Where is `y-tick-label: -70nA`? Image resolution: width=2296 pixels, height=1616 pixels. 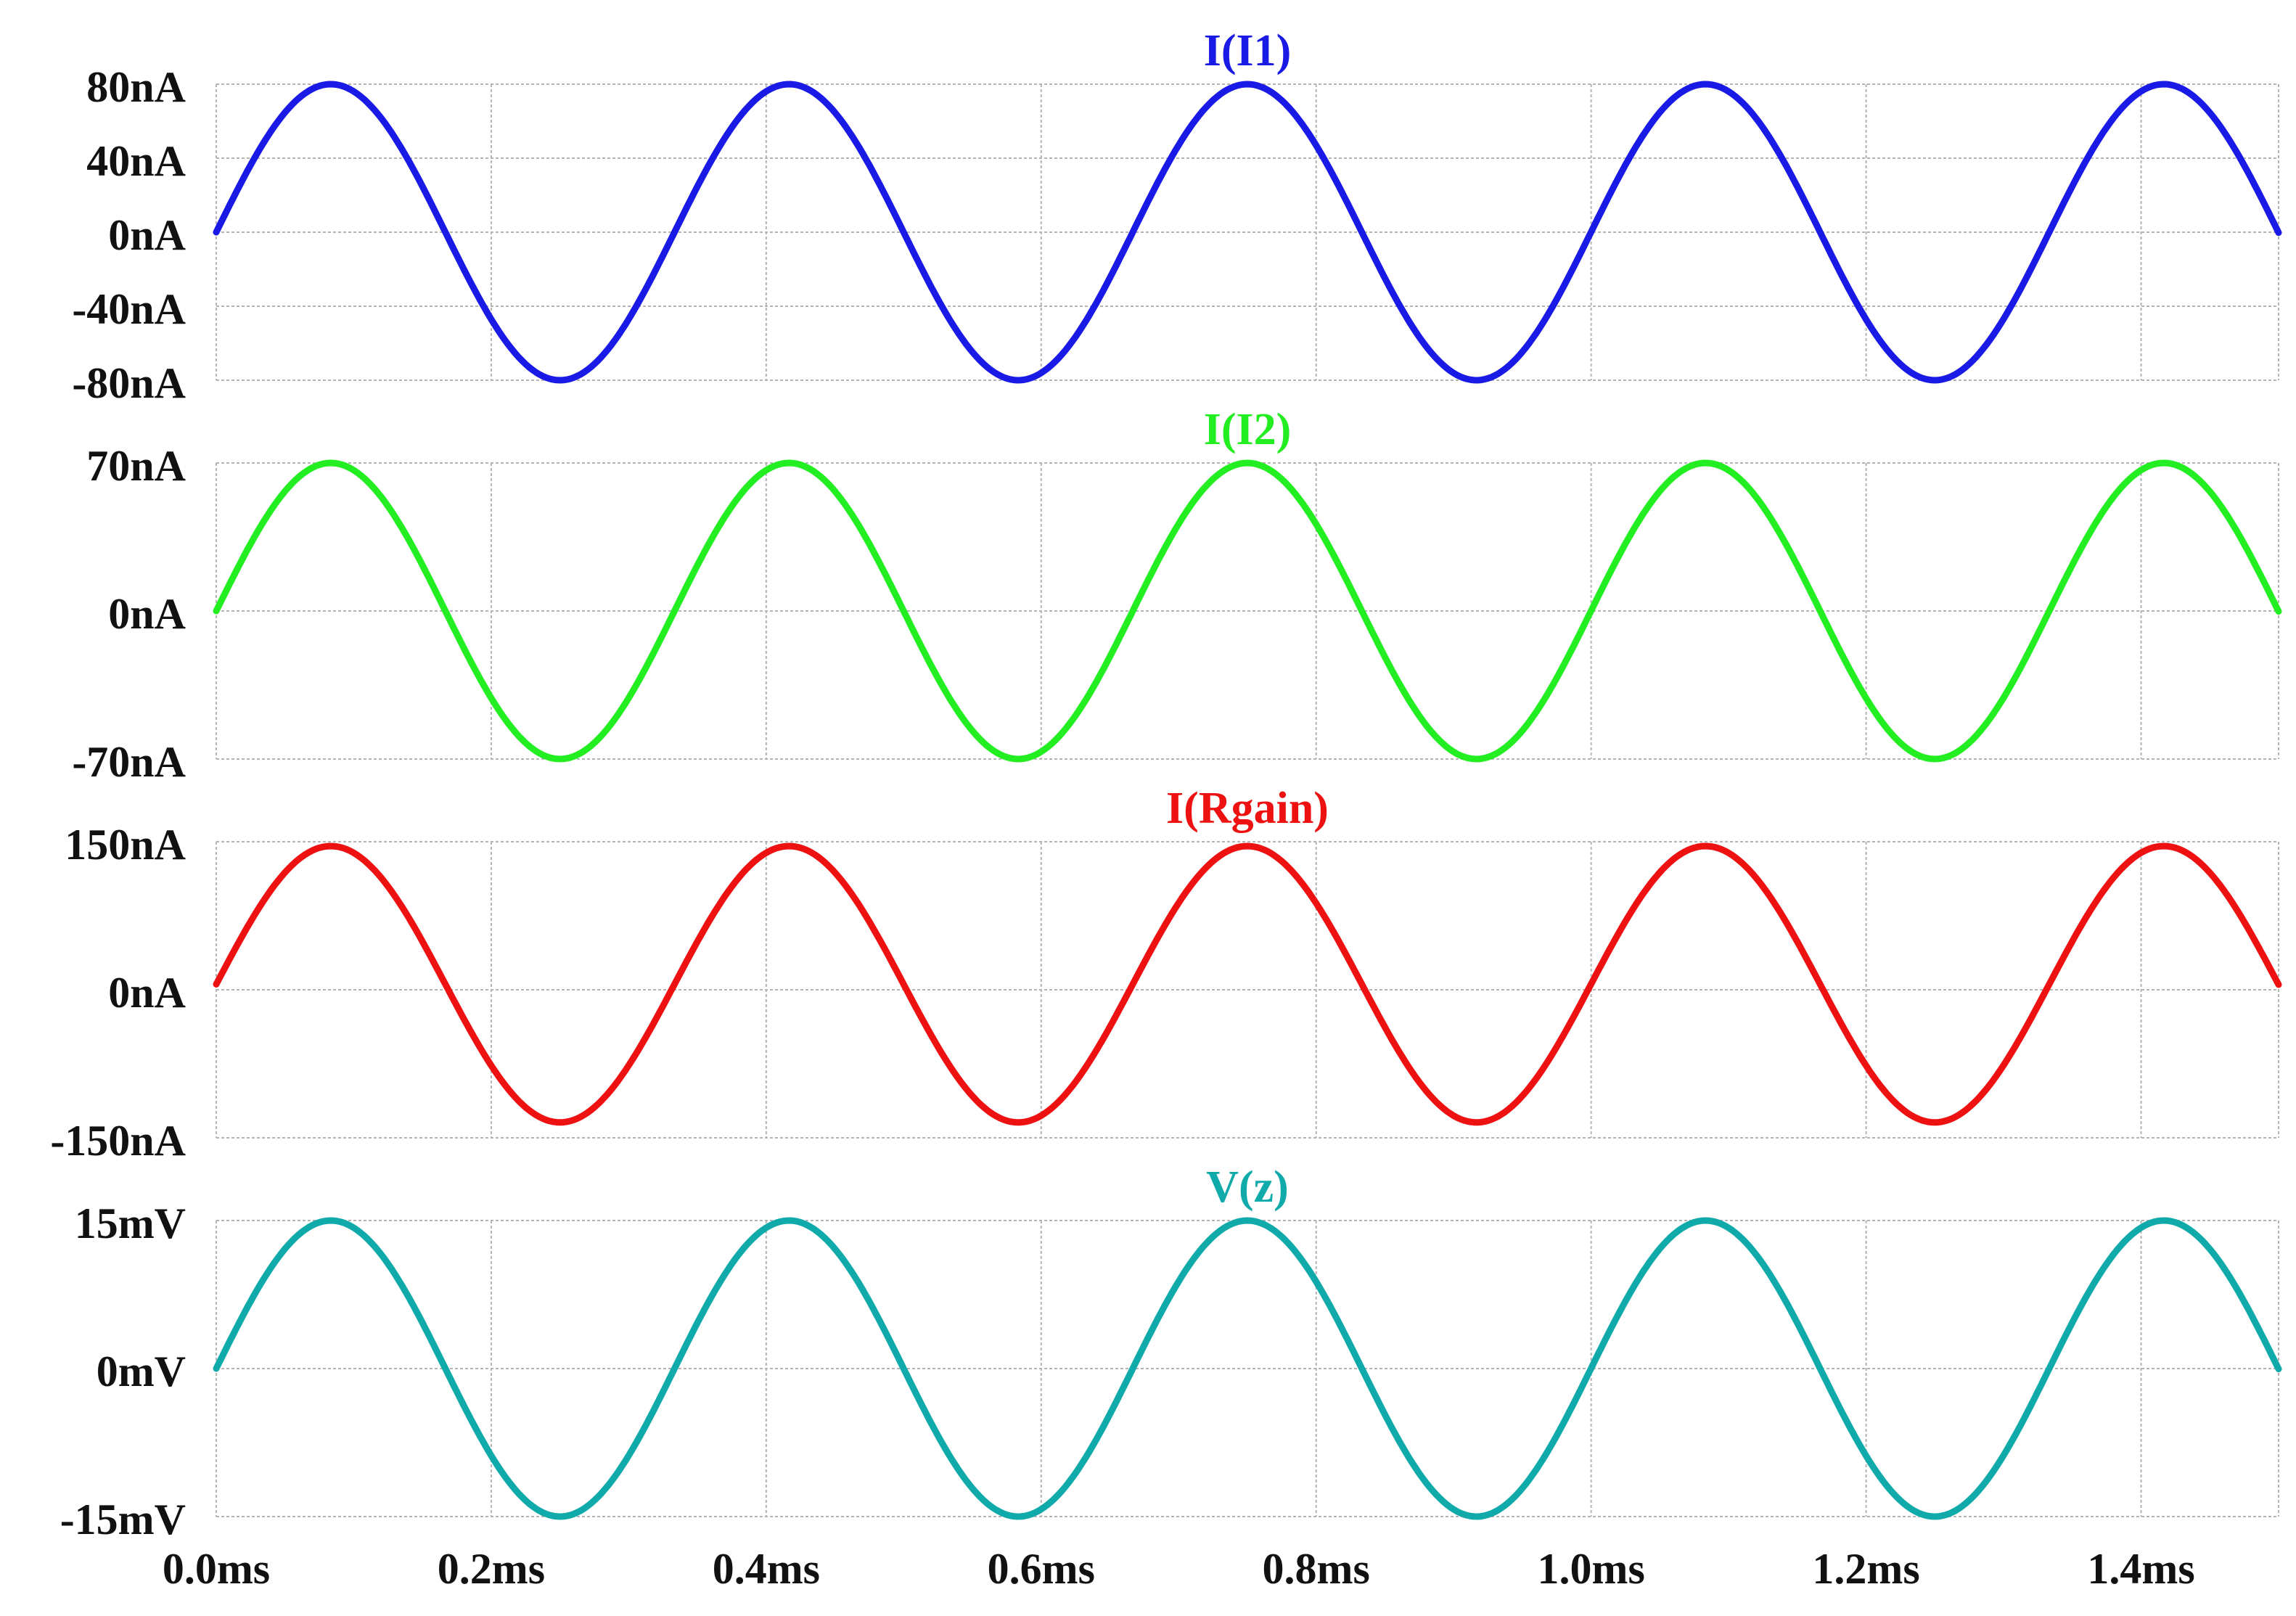 y-tick-label: -70nA is located at coordinates (129, 762).